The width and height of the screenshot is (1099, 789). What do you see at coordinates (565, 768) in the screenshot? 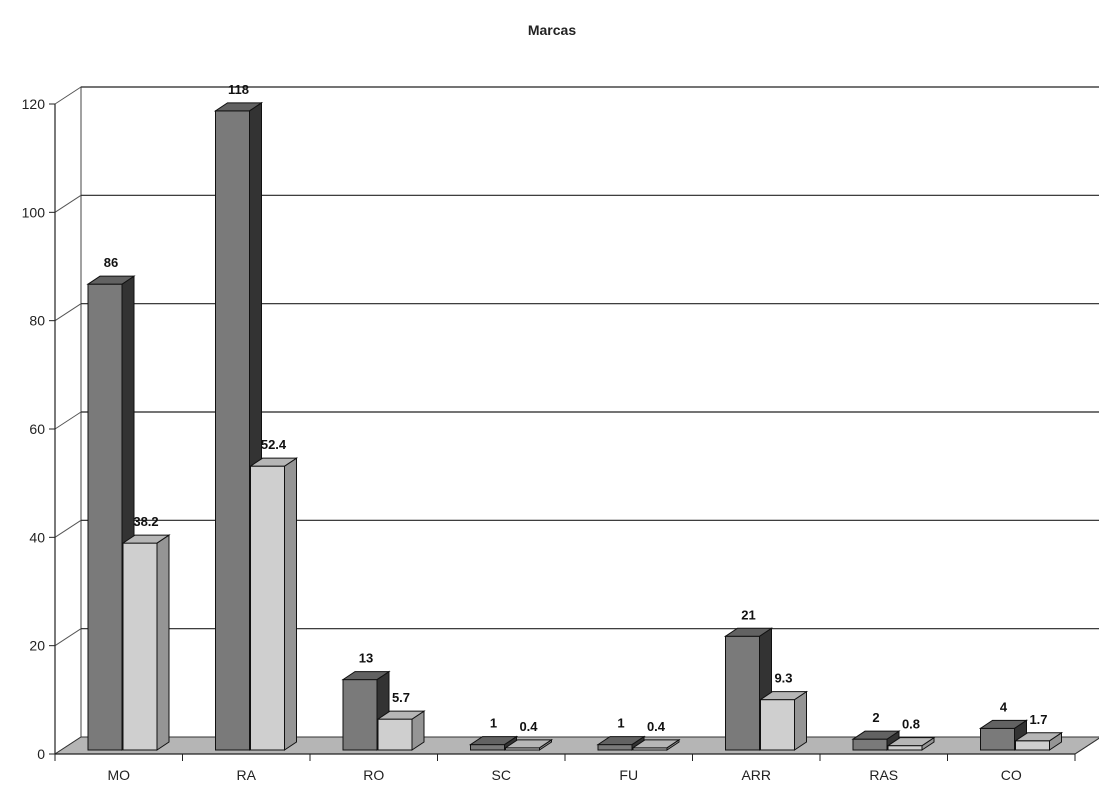
I see `x-axis: MO RA RO SC FU ARR RAS CO` at bounding box center [565, 768].